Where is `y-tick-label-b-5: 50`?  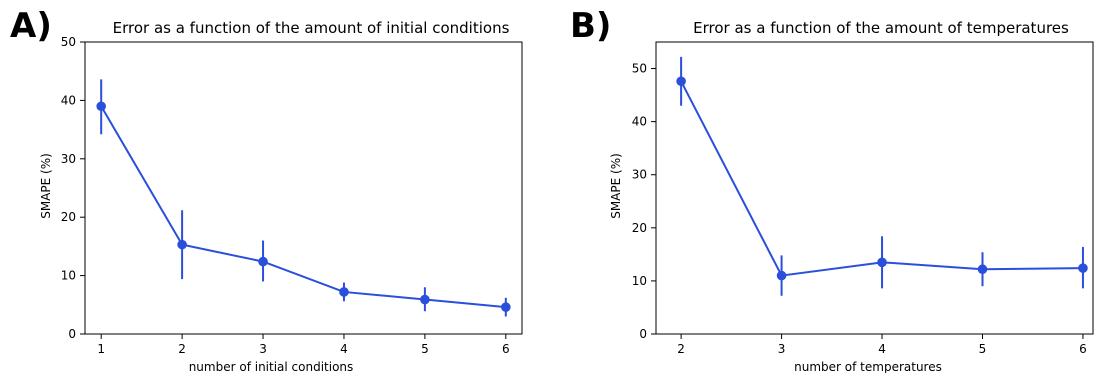 y-tick-label-b-5: 50 is located at coordinates (639, 69).